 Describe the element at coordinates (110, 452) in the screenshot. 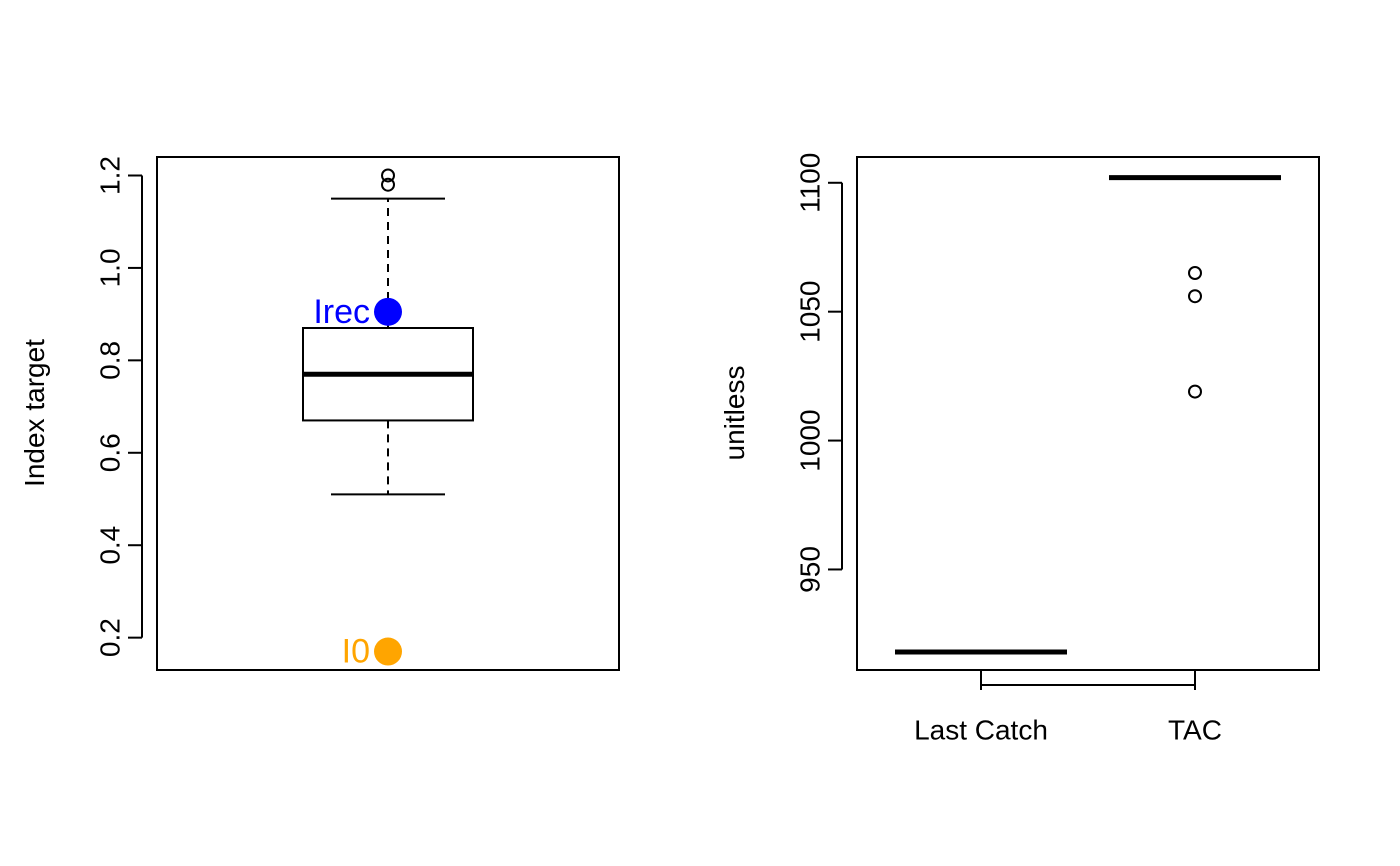

I see `left-y-tick-label: 0.6` at that location.